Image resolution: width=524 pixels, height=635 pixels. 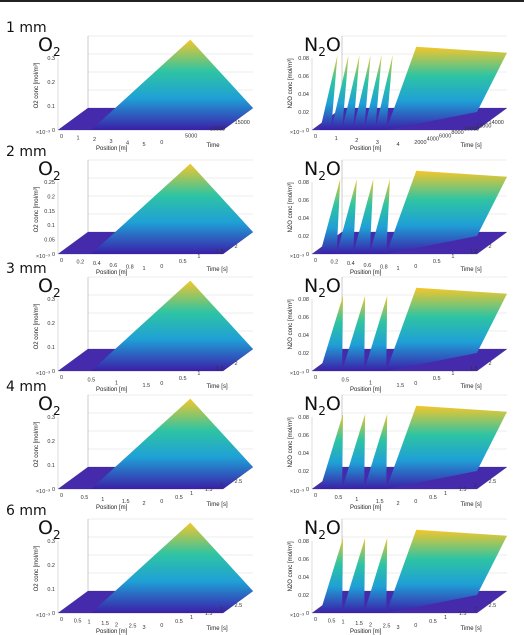 I want to click on z-tick-label: 0.06, so click(x=303, y=436).